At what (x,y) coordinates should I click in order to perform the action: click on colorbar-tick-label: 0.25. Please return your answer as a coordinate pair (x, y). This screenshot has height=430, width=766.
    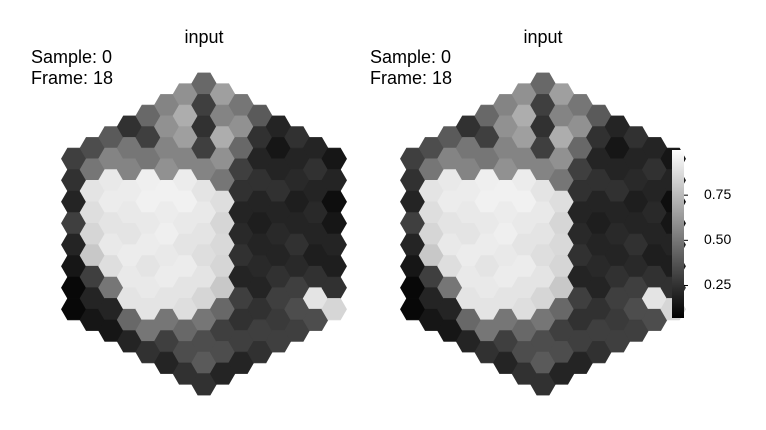
    Looking at the image, I should click on (717, 284).